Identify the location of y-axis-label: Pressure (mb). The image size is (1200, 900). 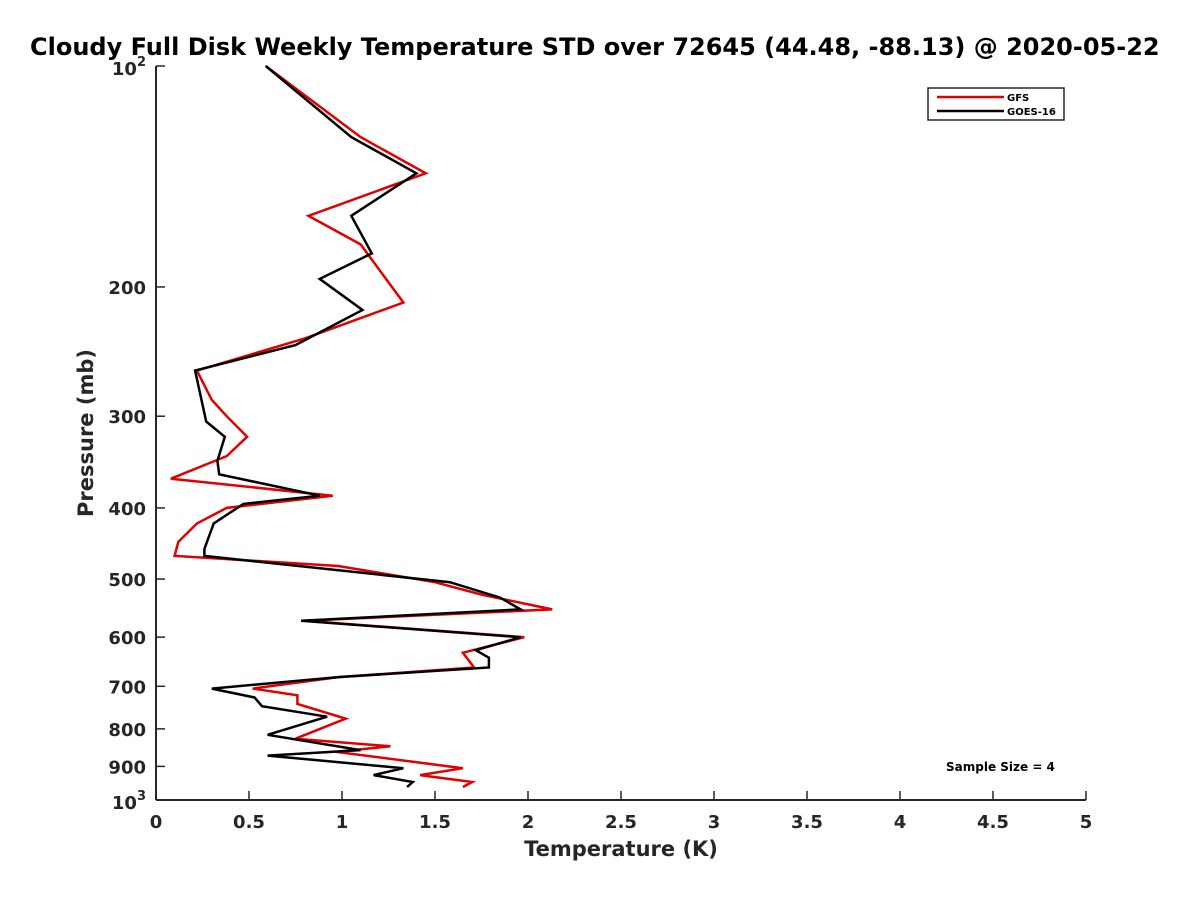
(86, 433).